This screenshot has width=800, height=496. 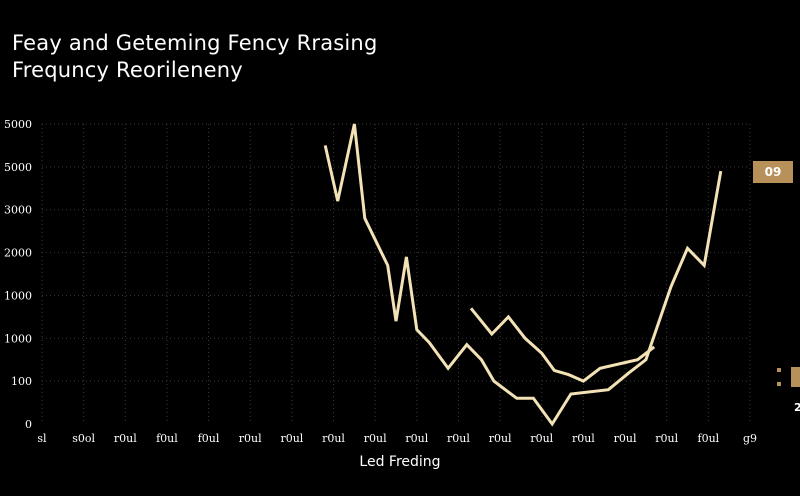 What do you see at coordinates (21, 381) in the screenshot?
I see `y-tick-label: 100` at bounding box center [21, 381].